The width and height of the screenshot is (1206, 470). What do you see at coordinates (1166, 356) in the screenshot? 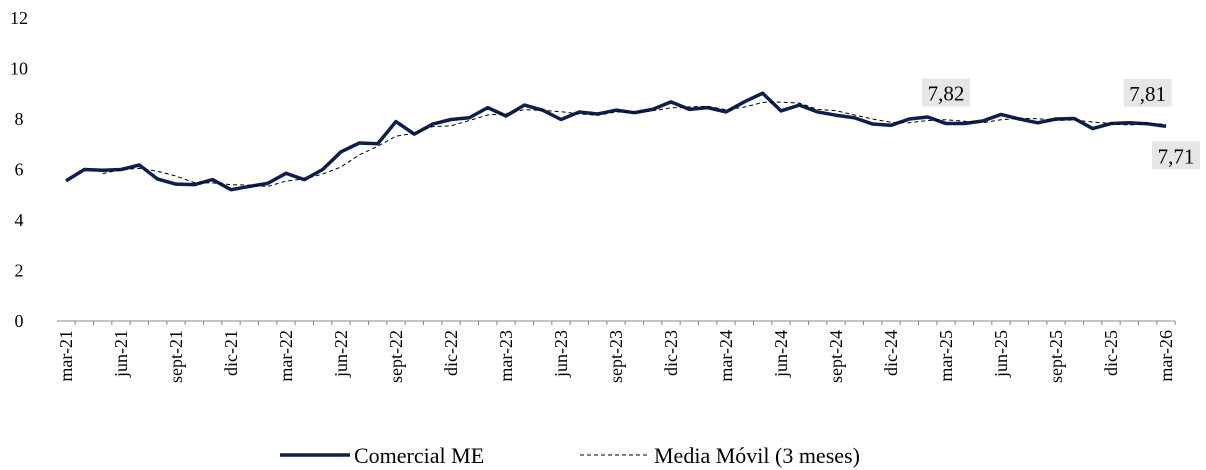
I see `x-tick-label: mar-26` at bounding box center [1166, 356].